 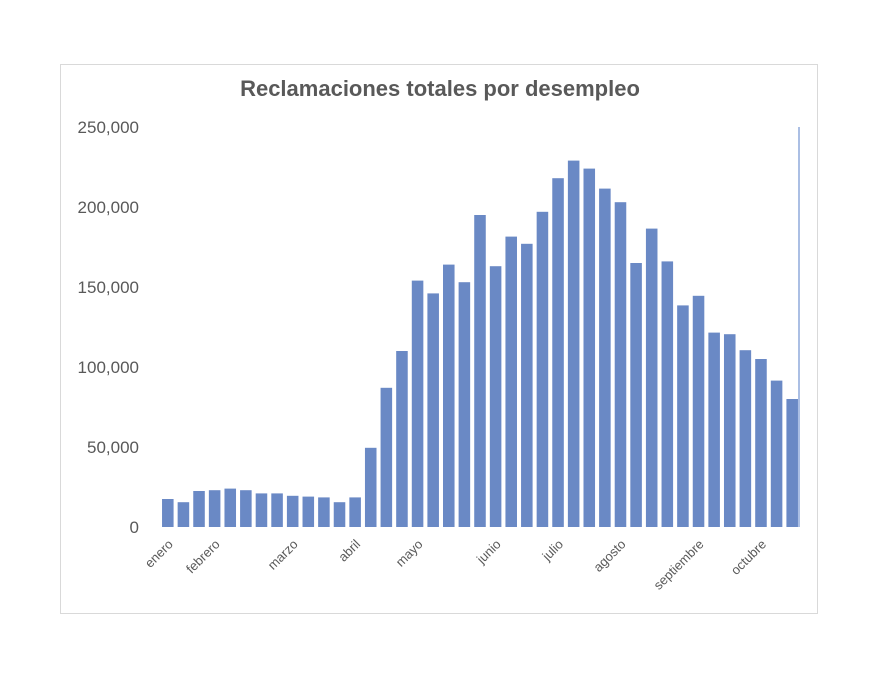 What do you see at coordinates (203, 557) in the screenshot?
I see `x-tick-label: febrero` at bounding box center [203, 557].